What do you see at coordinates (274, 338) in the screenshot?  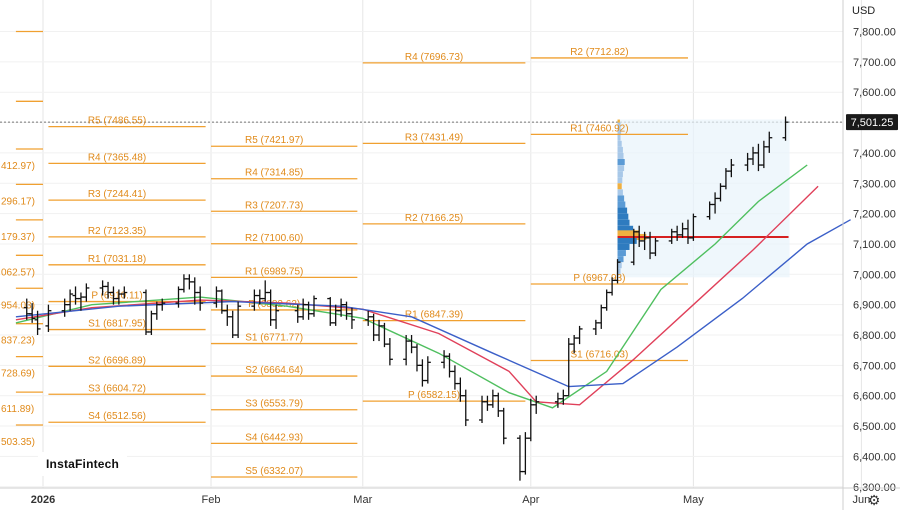 I see `pivot-label: S1 (6771.77)` at bounding box center [274, 338].